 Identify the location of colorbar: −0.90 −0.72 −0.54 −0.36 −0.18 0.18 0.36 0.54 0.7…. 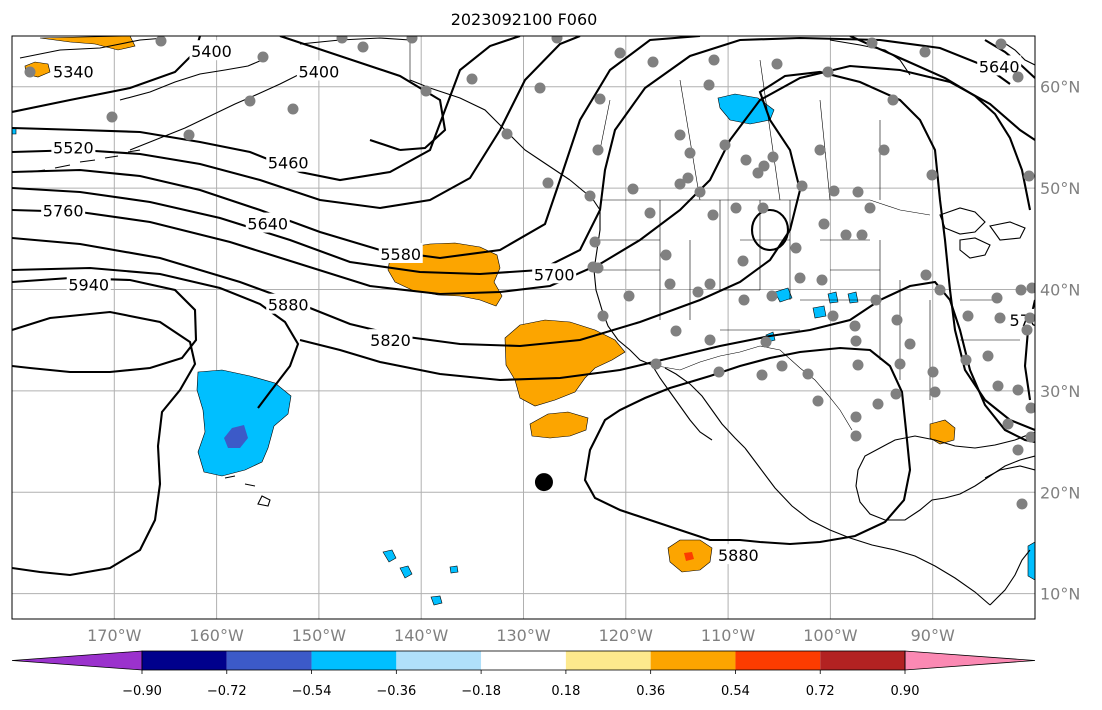
(523, 674).